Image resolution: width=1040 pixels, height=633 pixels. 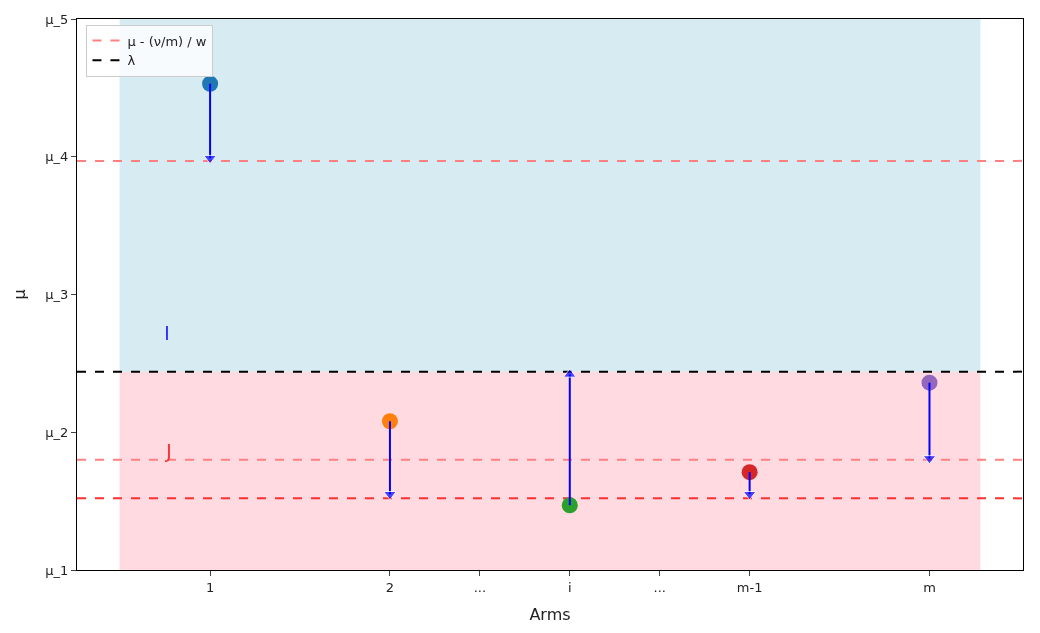 I want to click on y-tick-label: μ_2, so click(x=57, y=432).